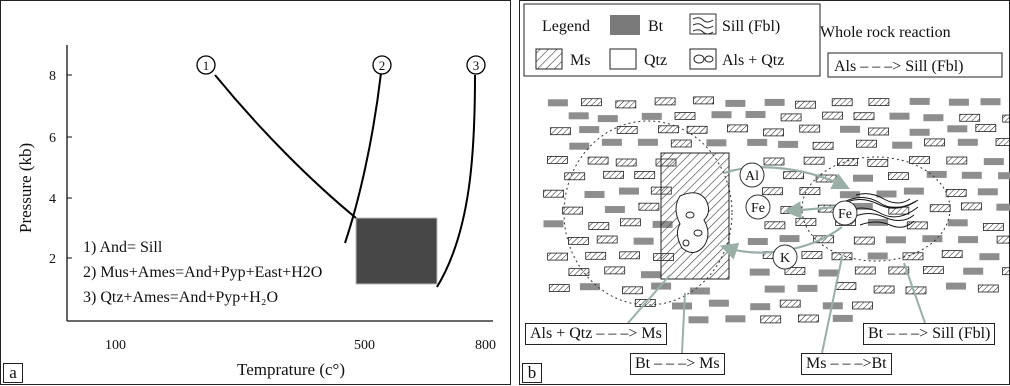 This screenshot has height=386, width=1010. I want to click on panel-letter-a: a, so click(13, 373).